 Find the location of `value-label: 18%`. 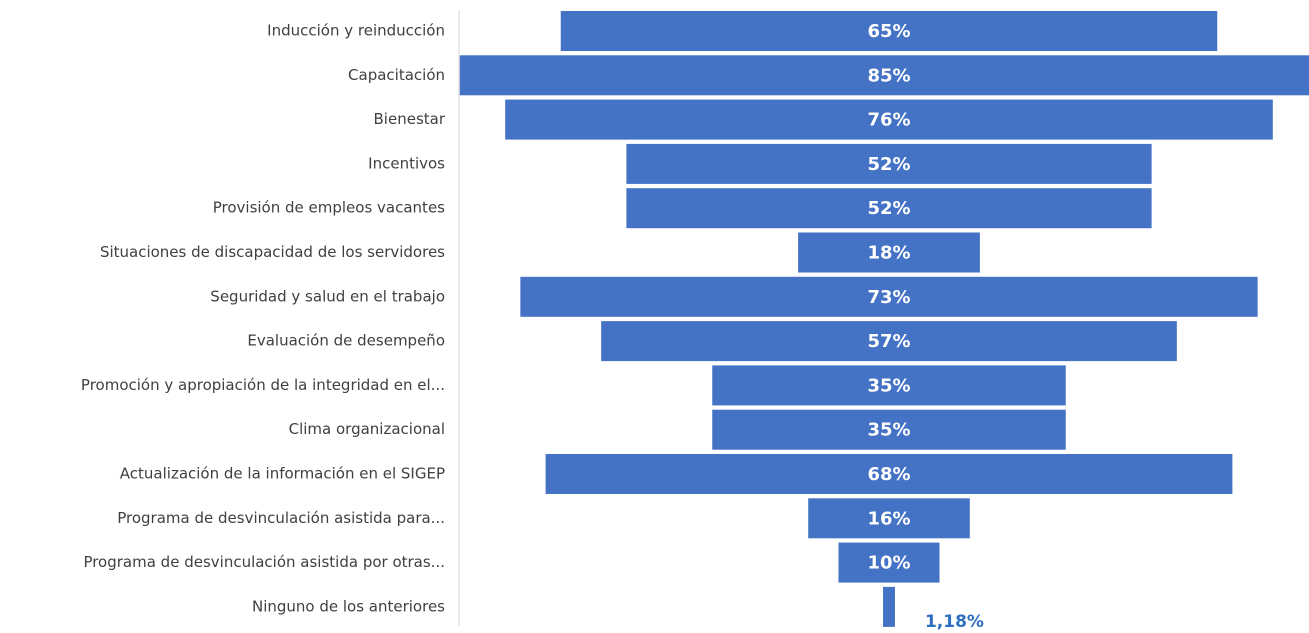

value-label: 18% is located at coordinates (888, 253).